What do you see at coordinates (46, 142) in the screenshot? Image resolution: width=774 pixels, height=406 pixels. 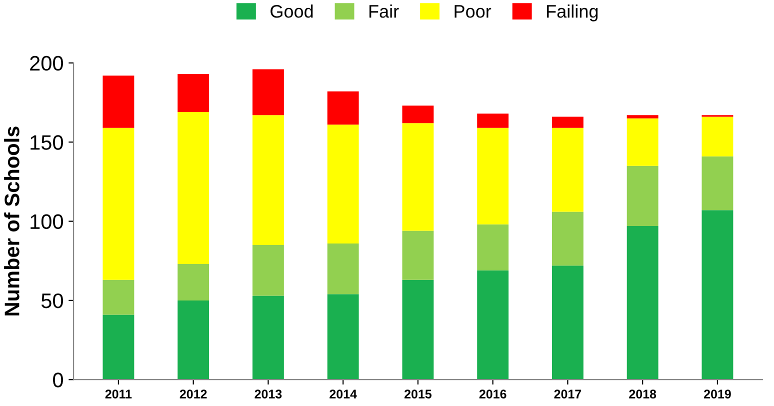 I see `y-tick-label: 150` at bounding box center [46, 142].